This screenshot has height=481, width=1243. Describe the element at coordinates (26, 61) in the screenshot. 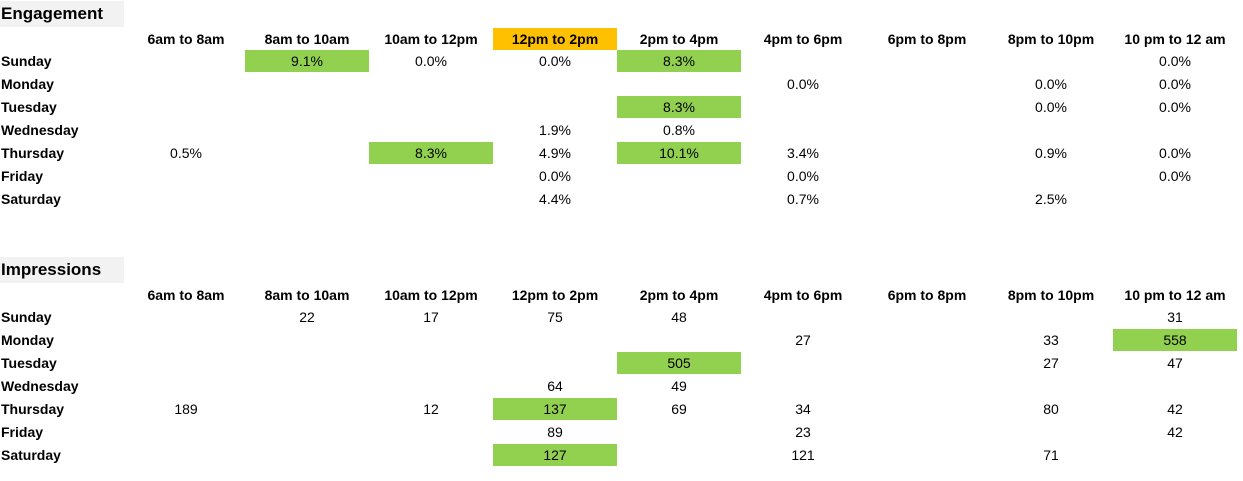

I see `row-label-sunday: Sunday` at that location.